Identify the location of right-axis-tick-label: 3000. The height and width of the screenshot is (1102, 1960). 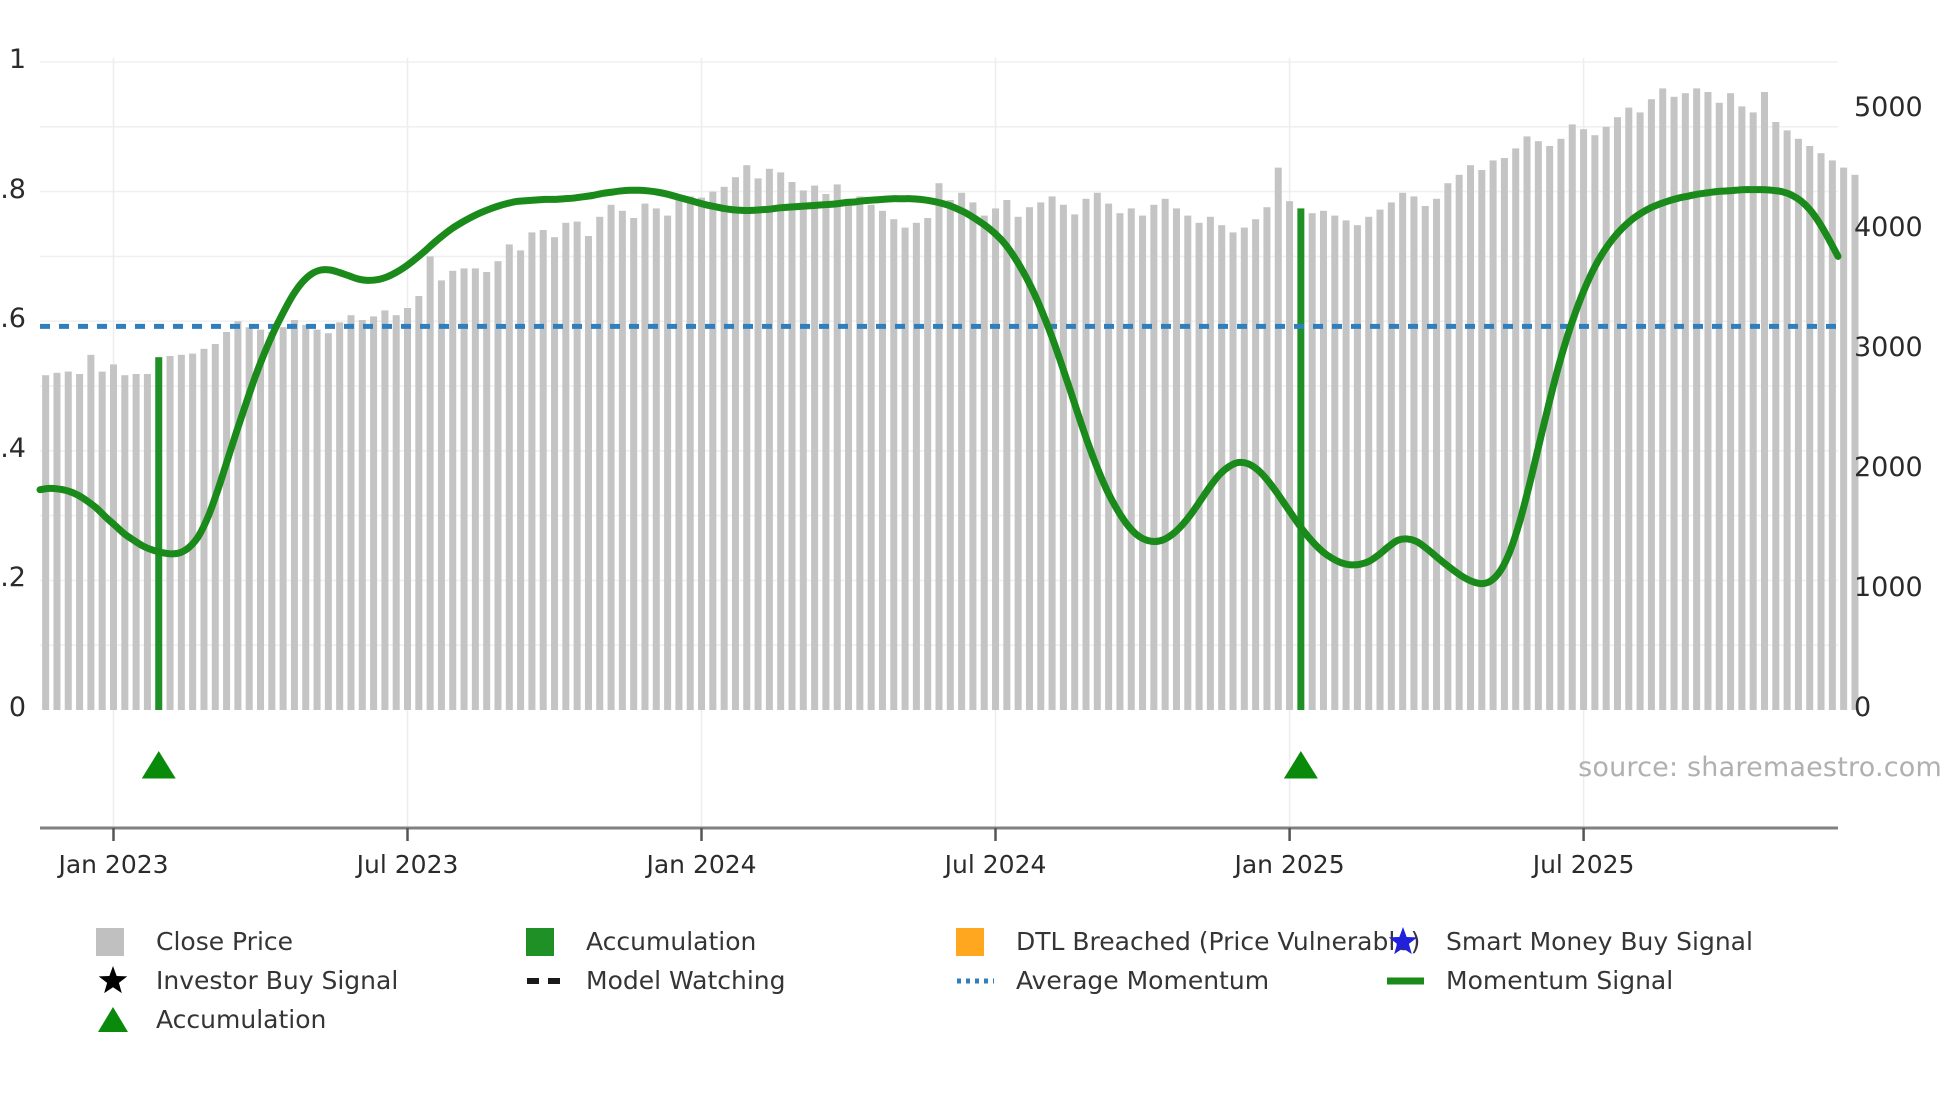
(1888, 347).